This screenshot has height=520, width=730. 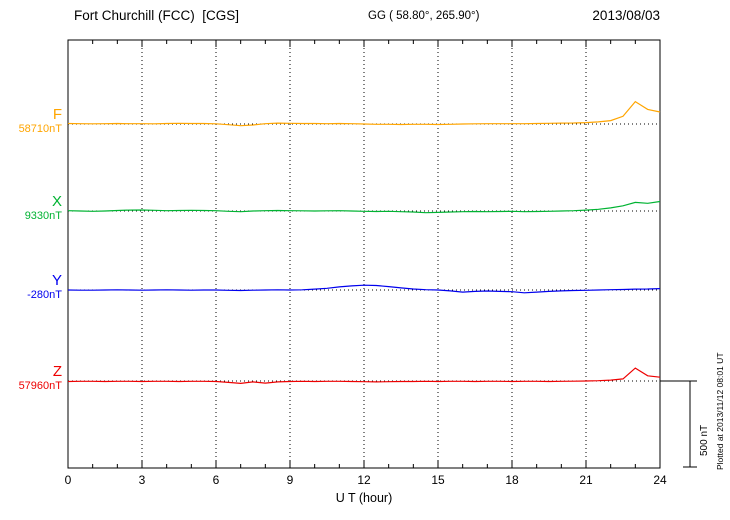 What do you see at coordinates (364, 480) in the screenshot?
I see `x-tick-label: 12` at bounding box center [364, 480].